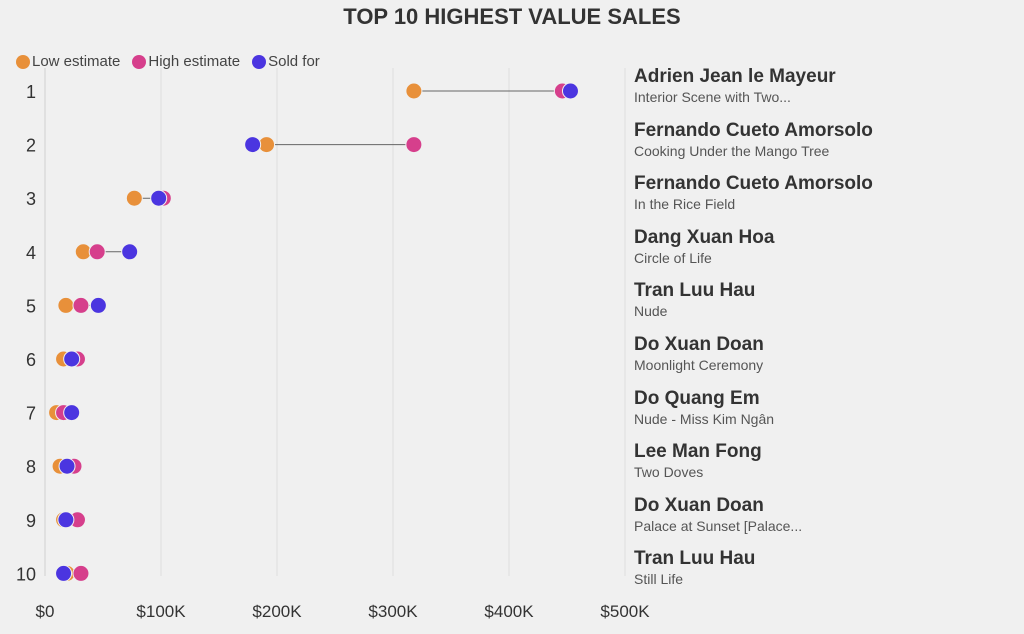 This screenshot has width=1024, height=634. I want to click on rank-label: 9, so click(31, 521).